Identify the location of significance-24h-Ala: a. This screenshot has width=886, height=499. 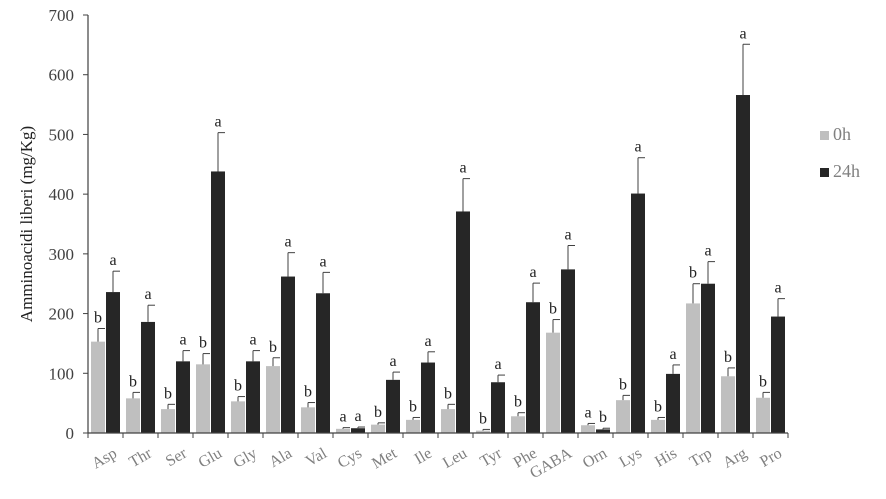
(287, 242).